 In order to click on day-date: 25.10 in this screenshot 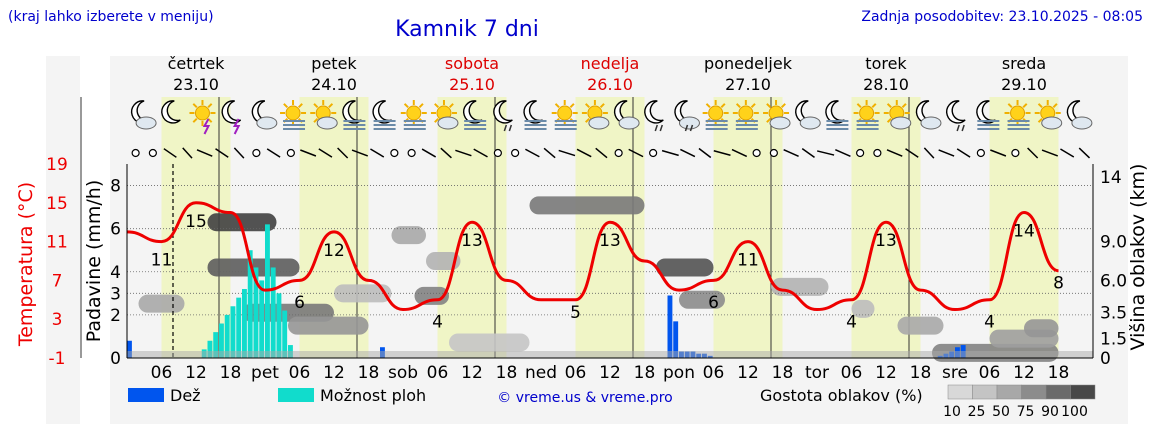, I will do `click(472, 84)`.